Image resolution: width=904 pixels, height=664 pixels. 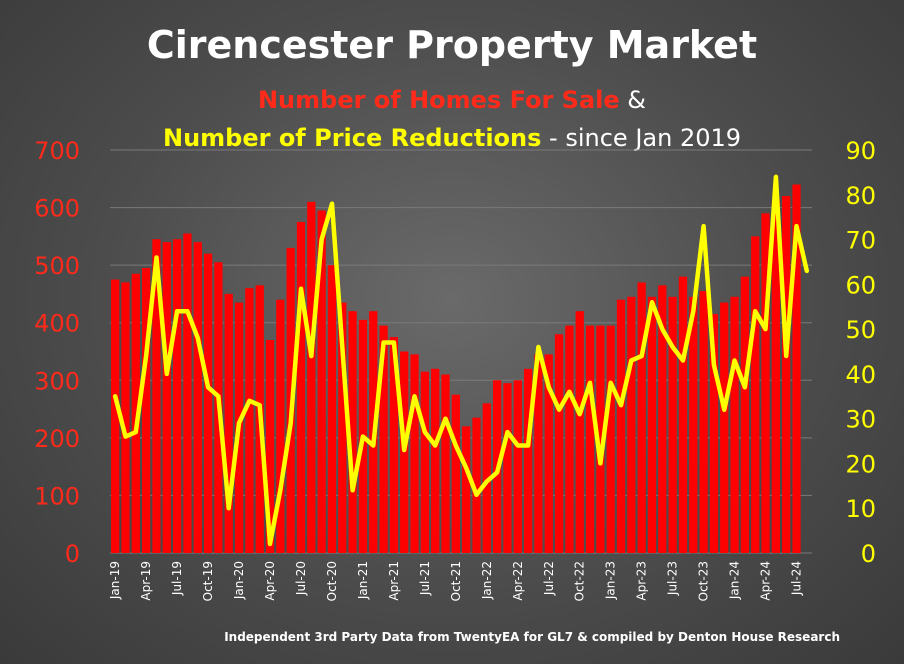 I want to click on x-axis-tick-label: Oct-21, so click(x=456, y=581).